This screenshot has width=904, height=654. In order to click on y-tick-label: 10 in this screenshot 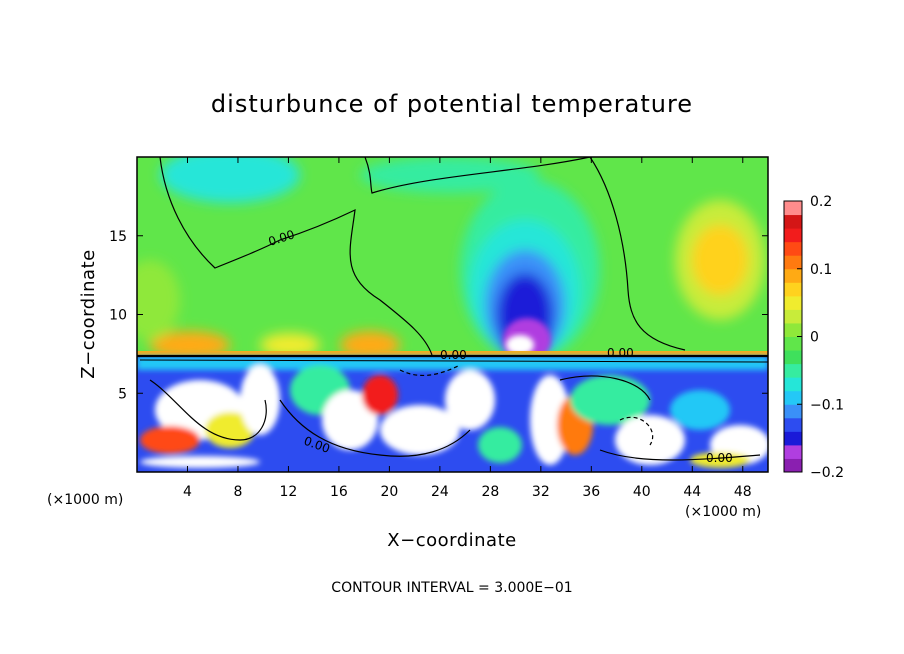, I will do `click(118, 316)`.